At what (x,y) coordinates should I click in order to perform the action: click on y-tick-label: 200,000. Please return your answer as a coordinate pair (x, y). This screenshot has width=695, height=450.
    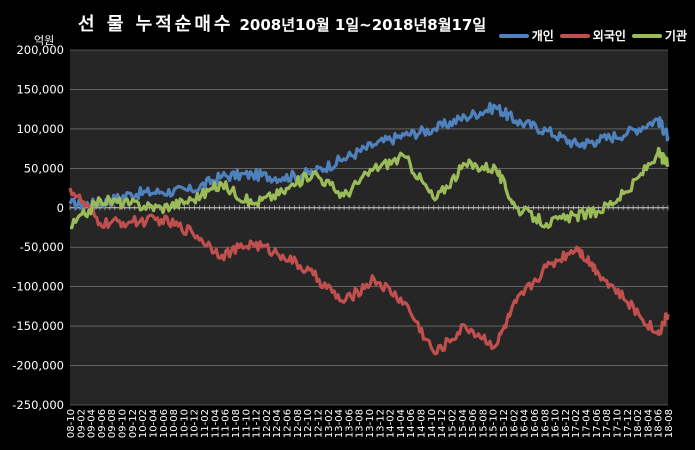
    Looking at the image, I should click on (40, 50).